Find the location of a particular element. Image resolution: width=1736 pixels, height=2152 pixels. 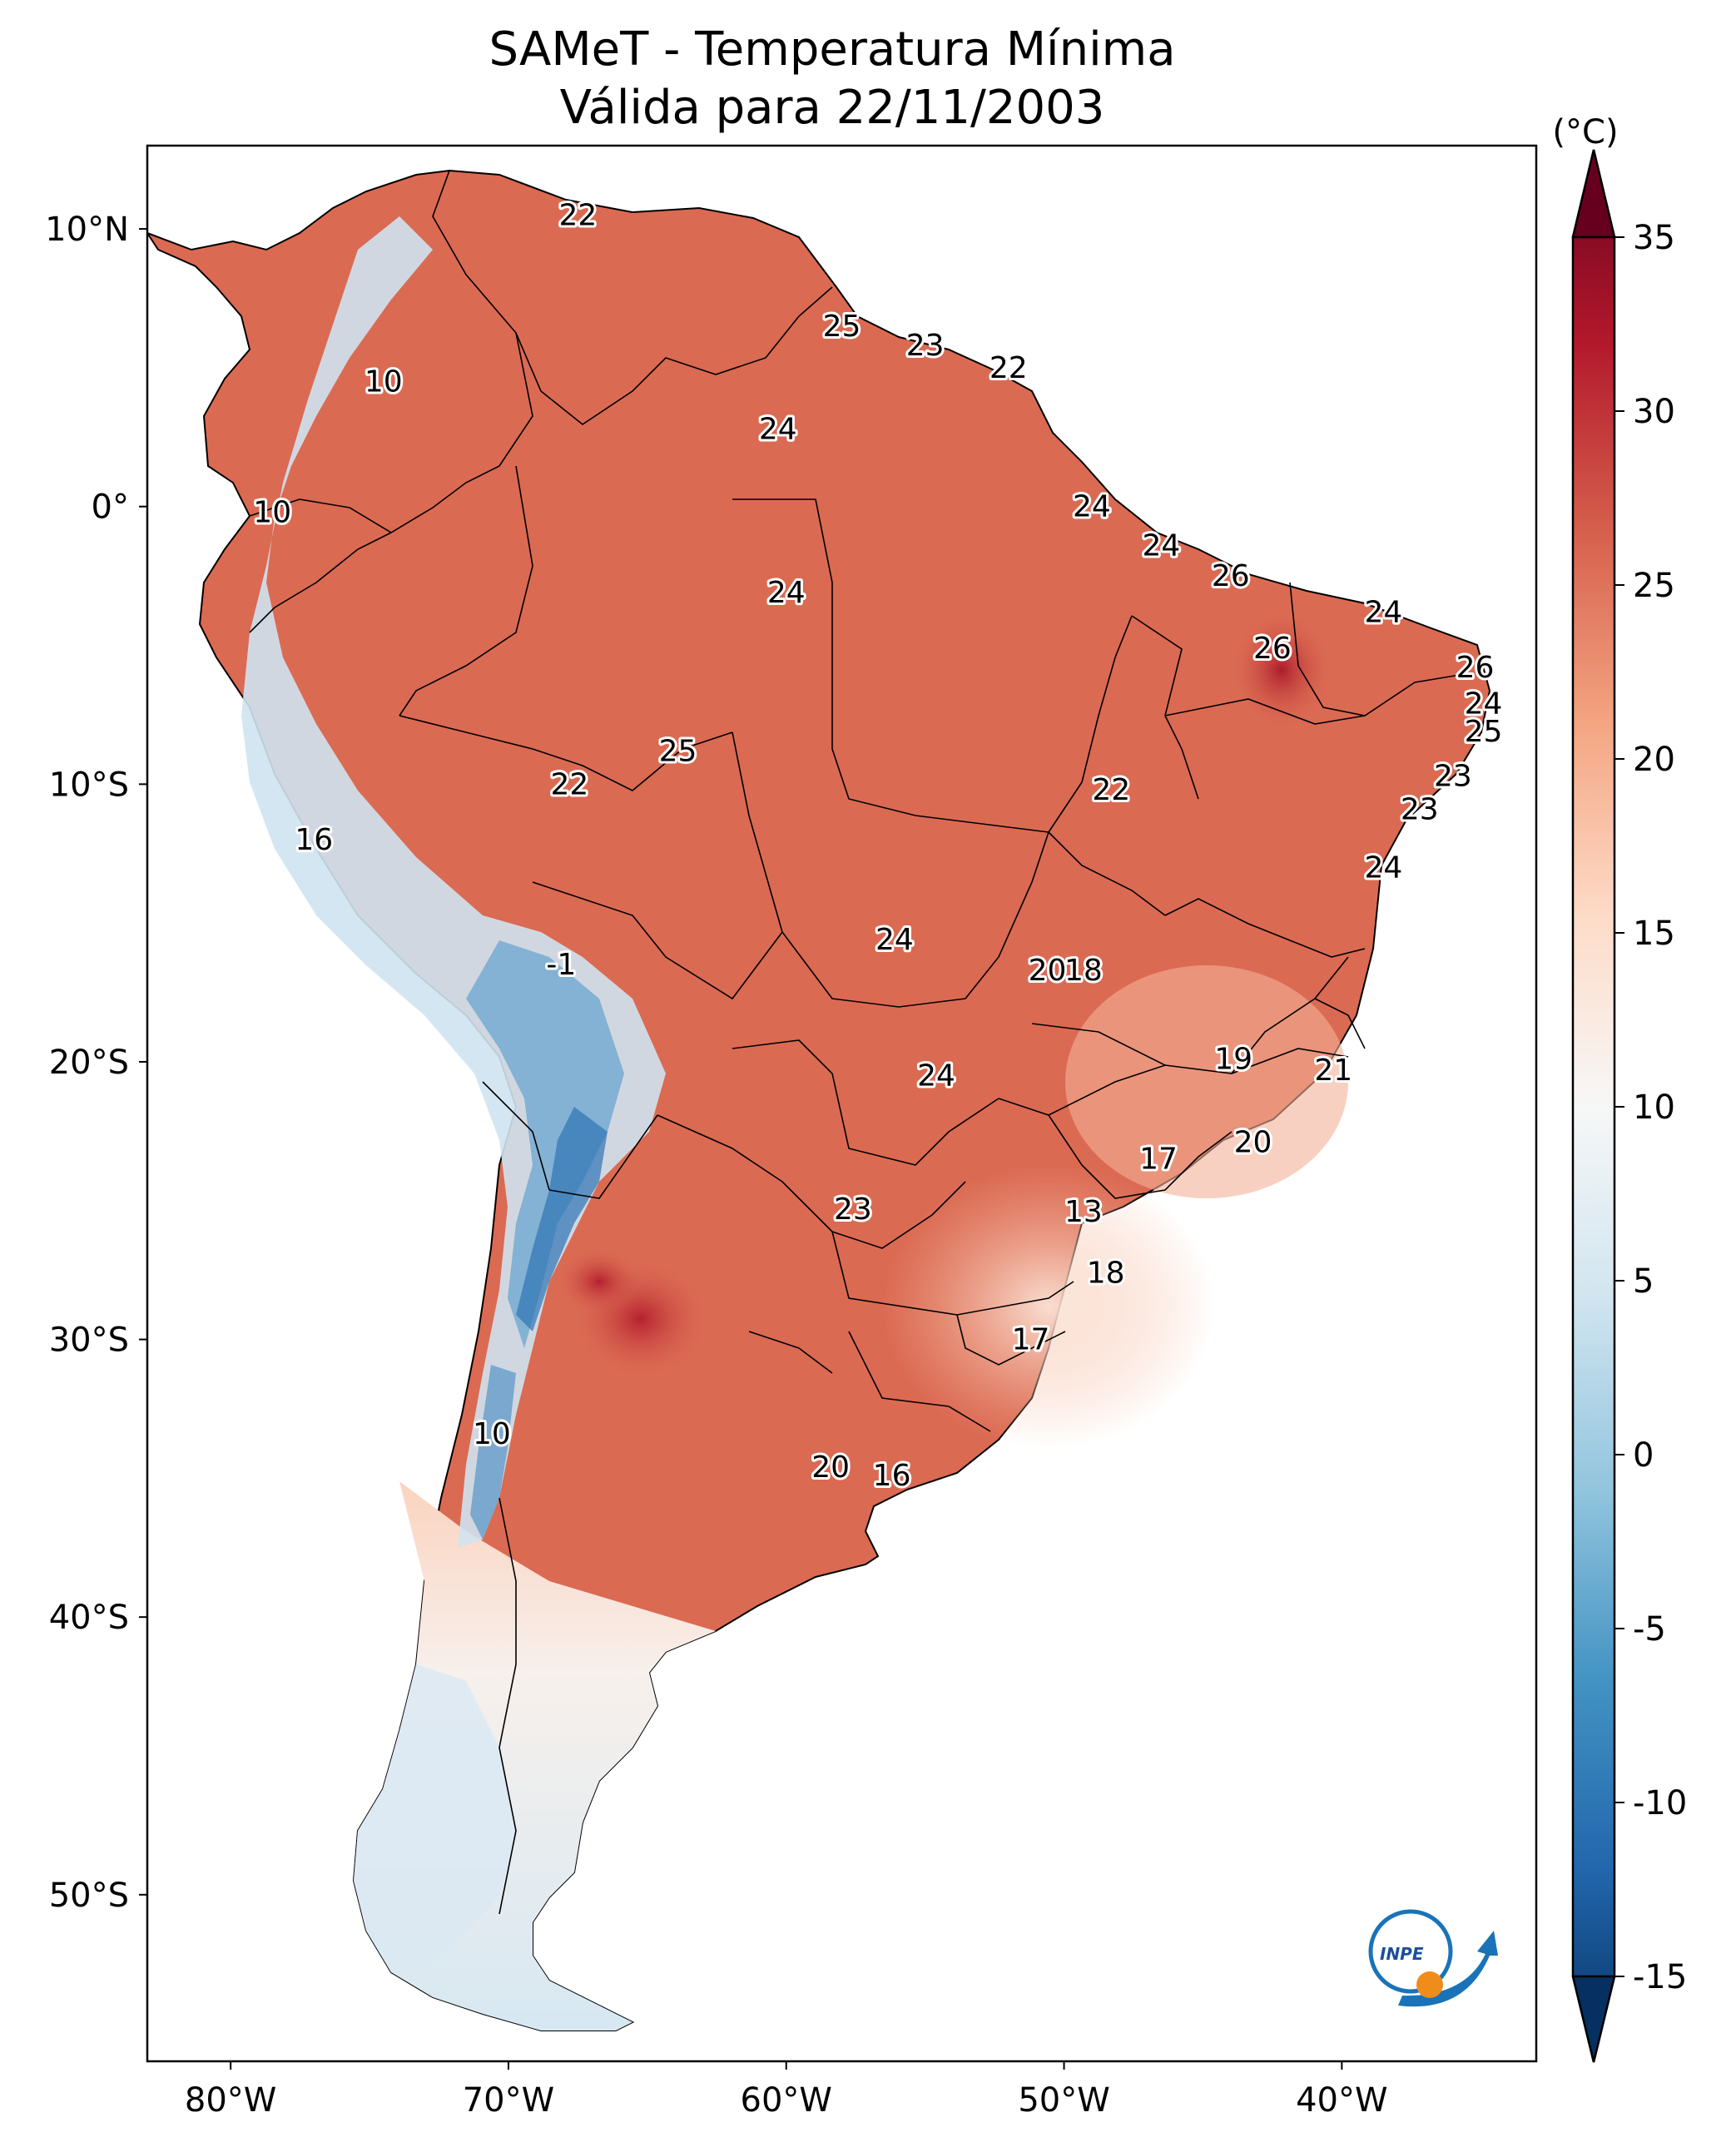

colorbar-bar is located at coordinates (1594, 1106).